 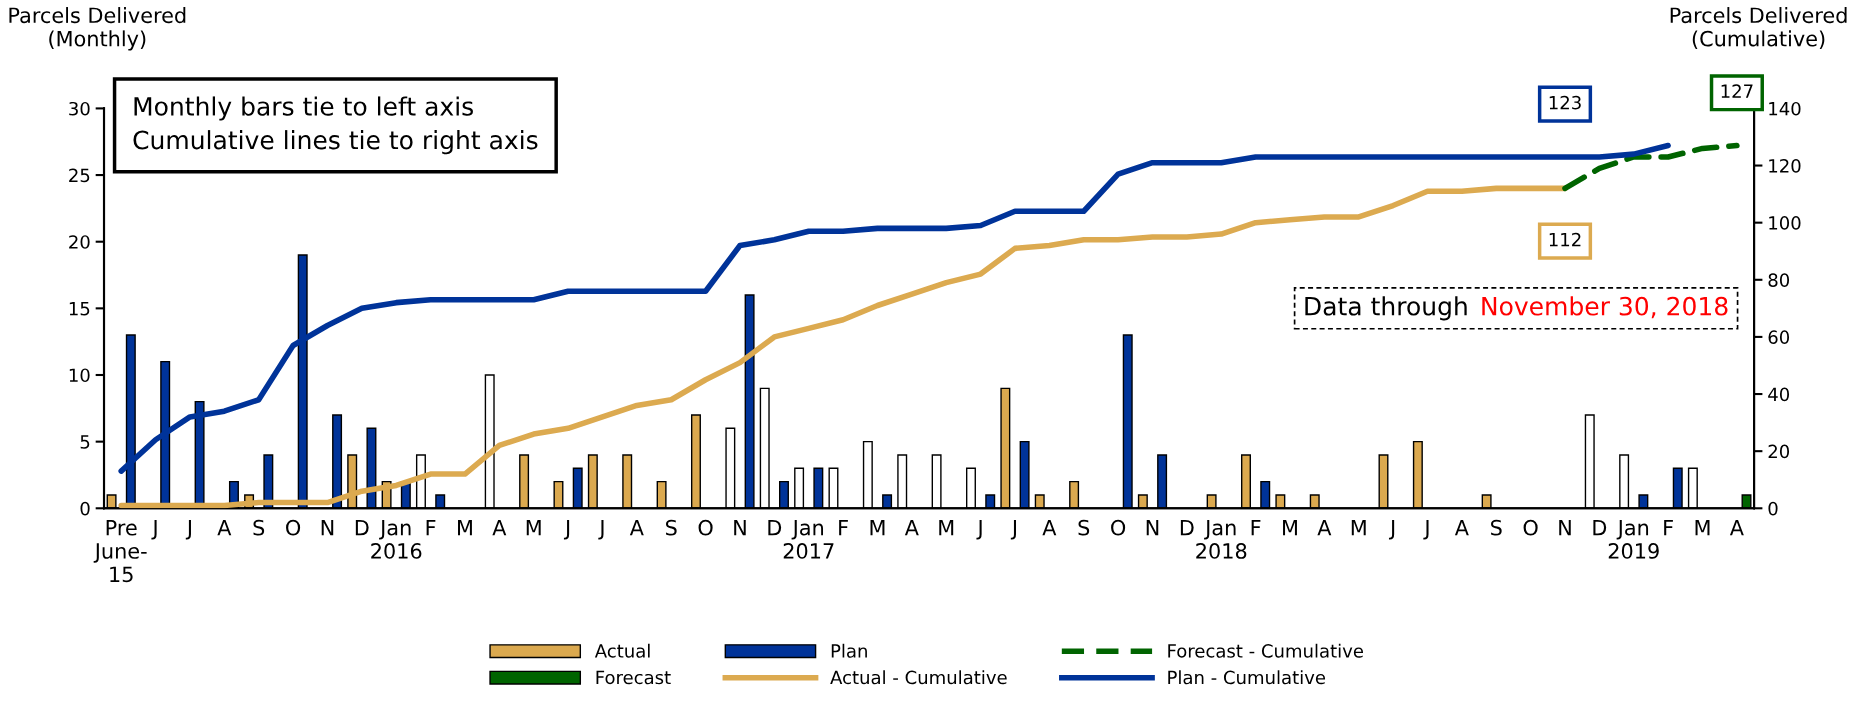 I want to click on y-tick-label: 5, so click(x=85, y=442).